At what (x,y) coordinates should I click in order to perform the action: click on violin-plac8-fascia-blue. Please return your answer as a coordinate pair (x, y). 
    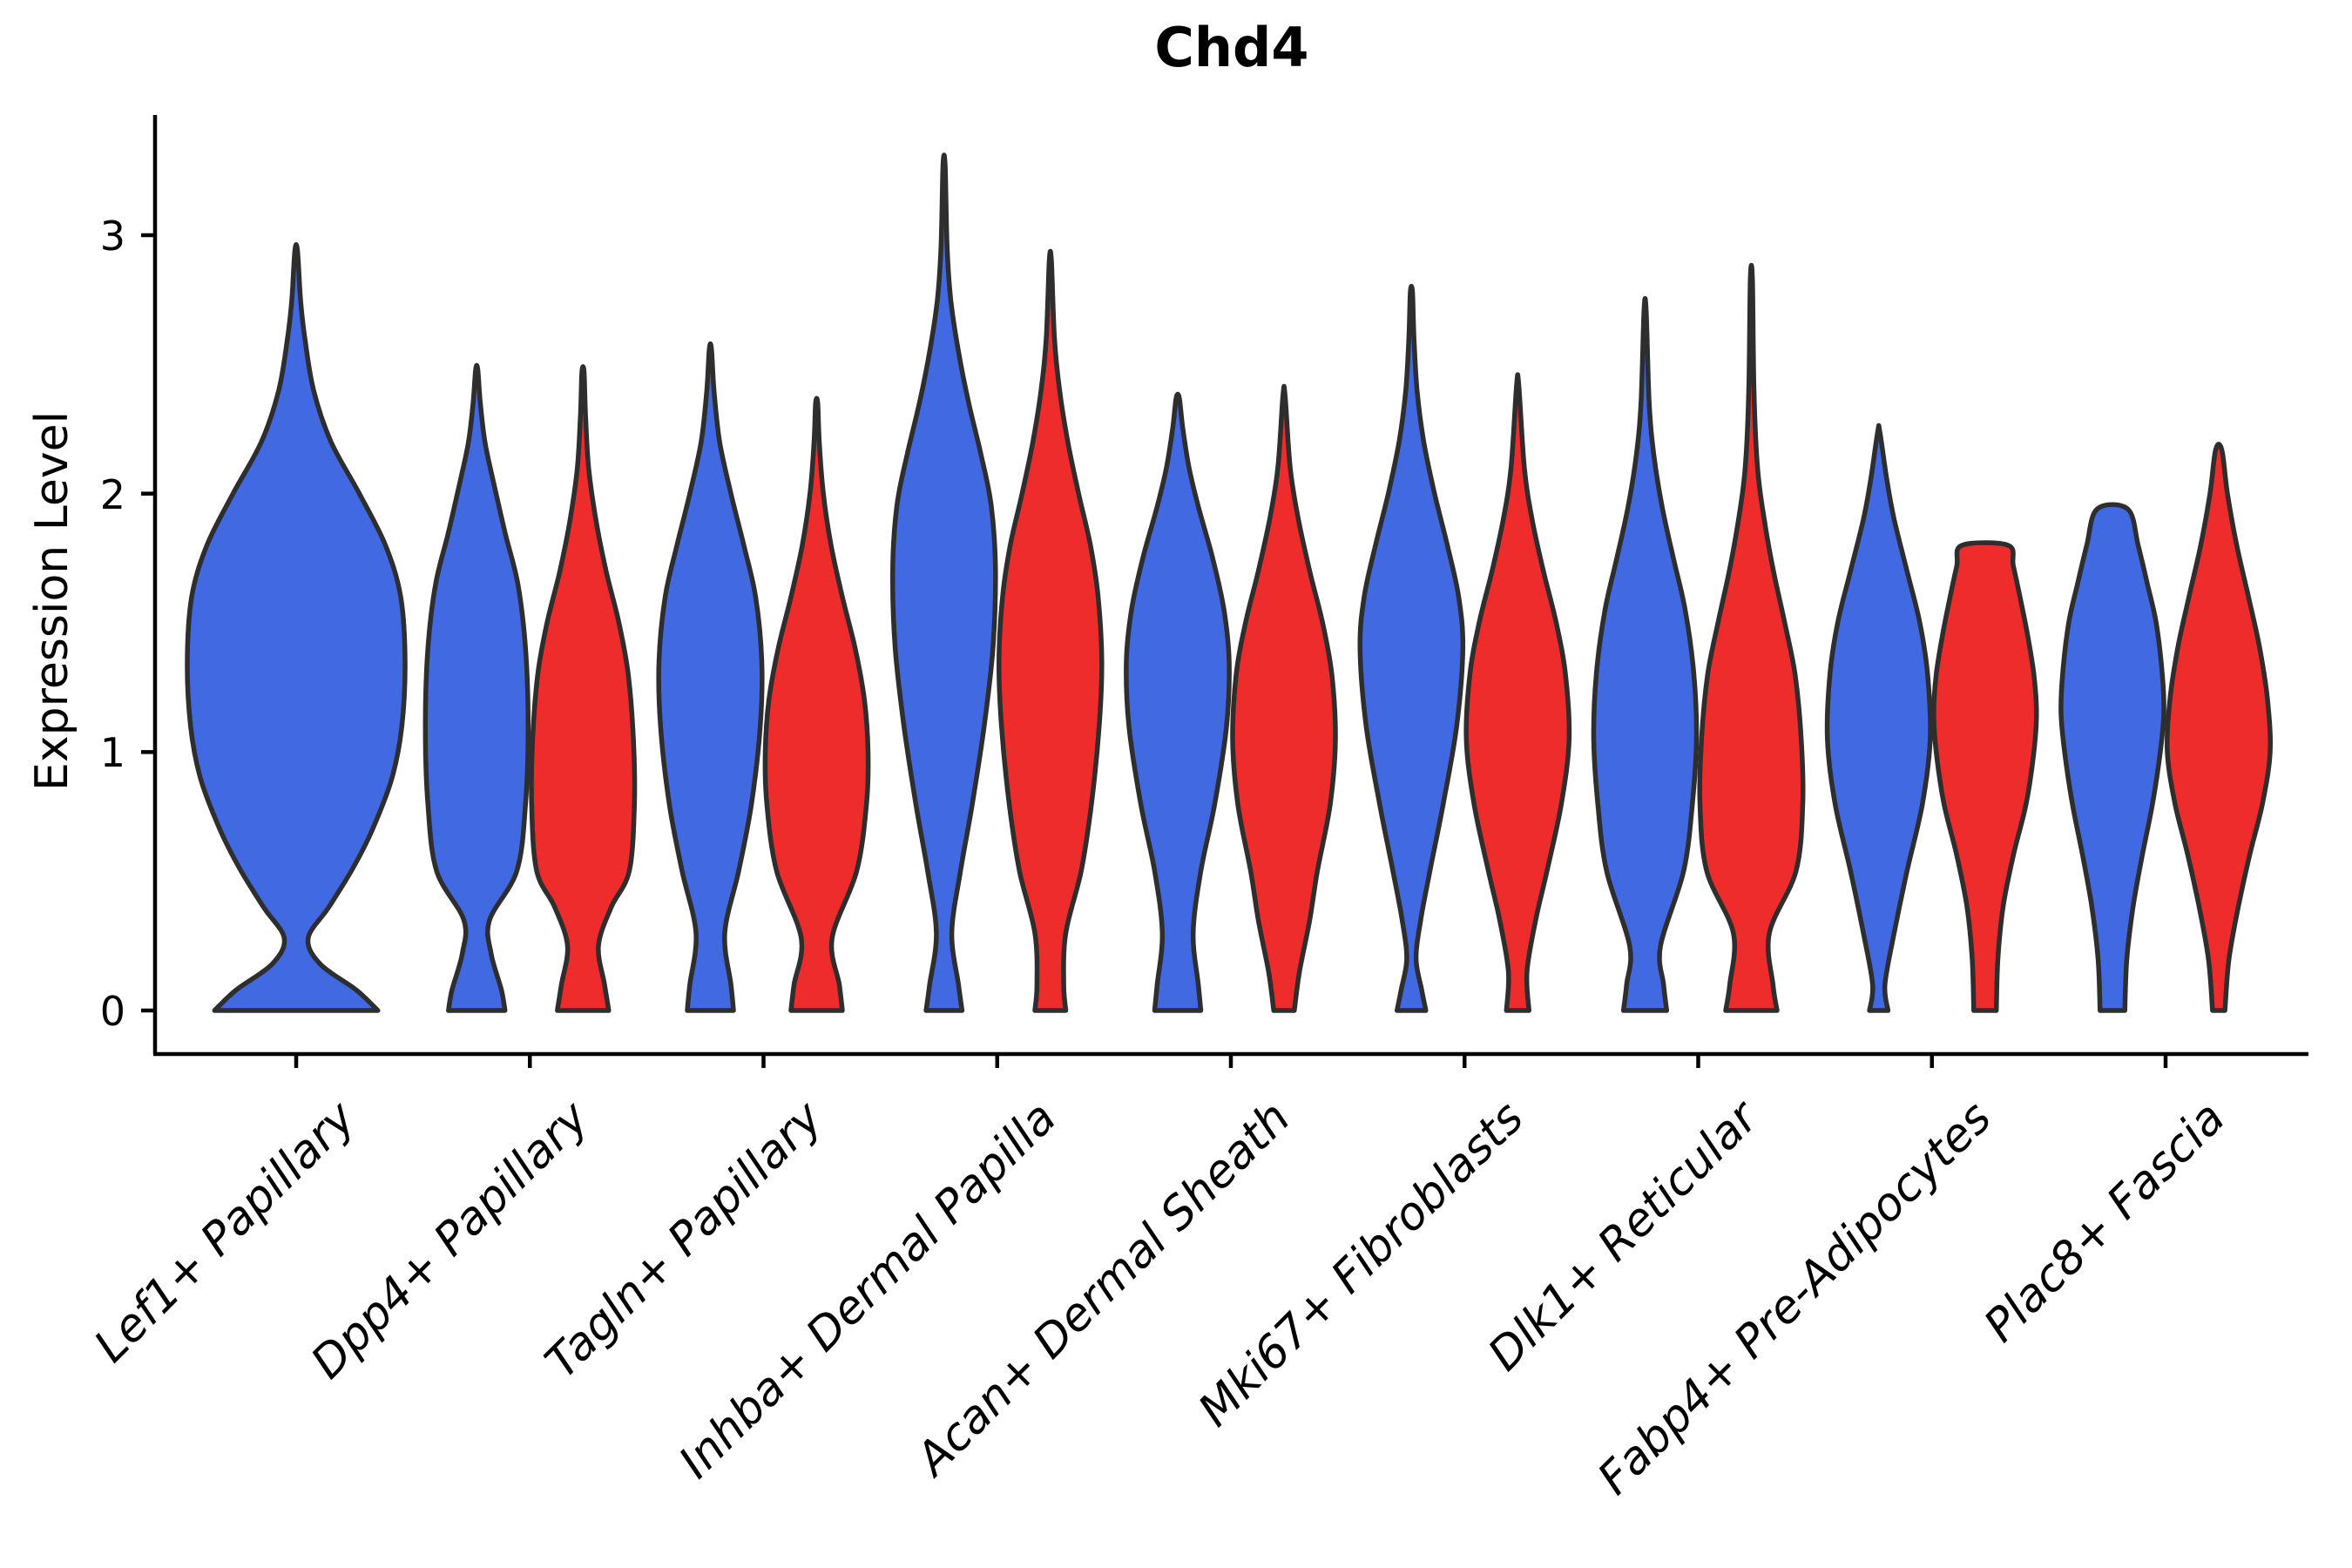
    Looking at the image, I should click on (2112, 757).